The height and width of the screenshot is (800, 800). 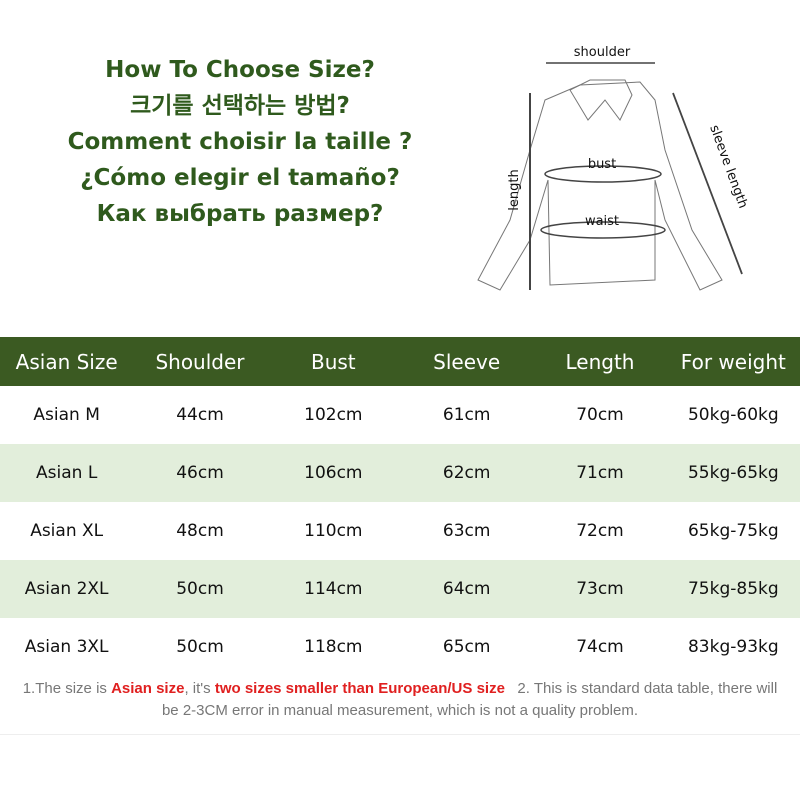 What do you see at coordinates (400, 734) in the screenshot?
I see `divider` at bounding box center [400, 734].